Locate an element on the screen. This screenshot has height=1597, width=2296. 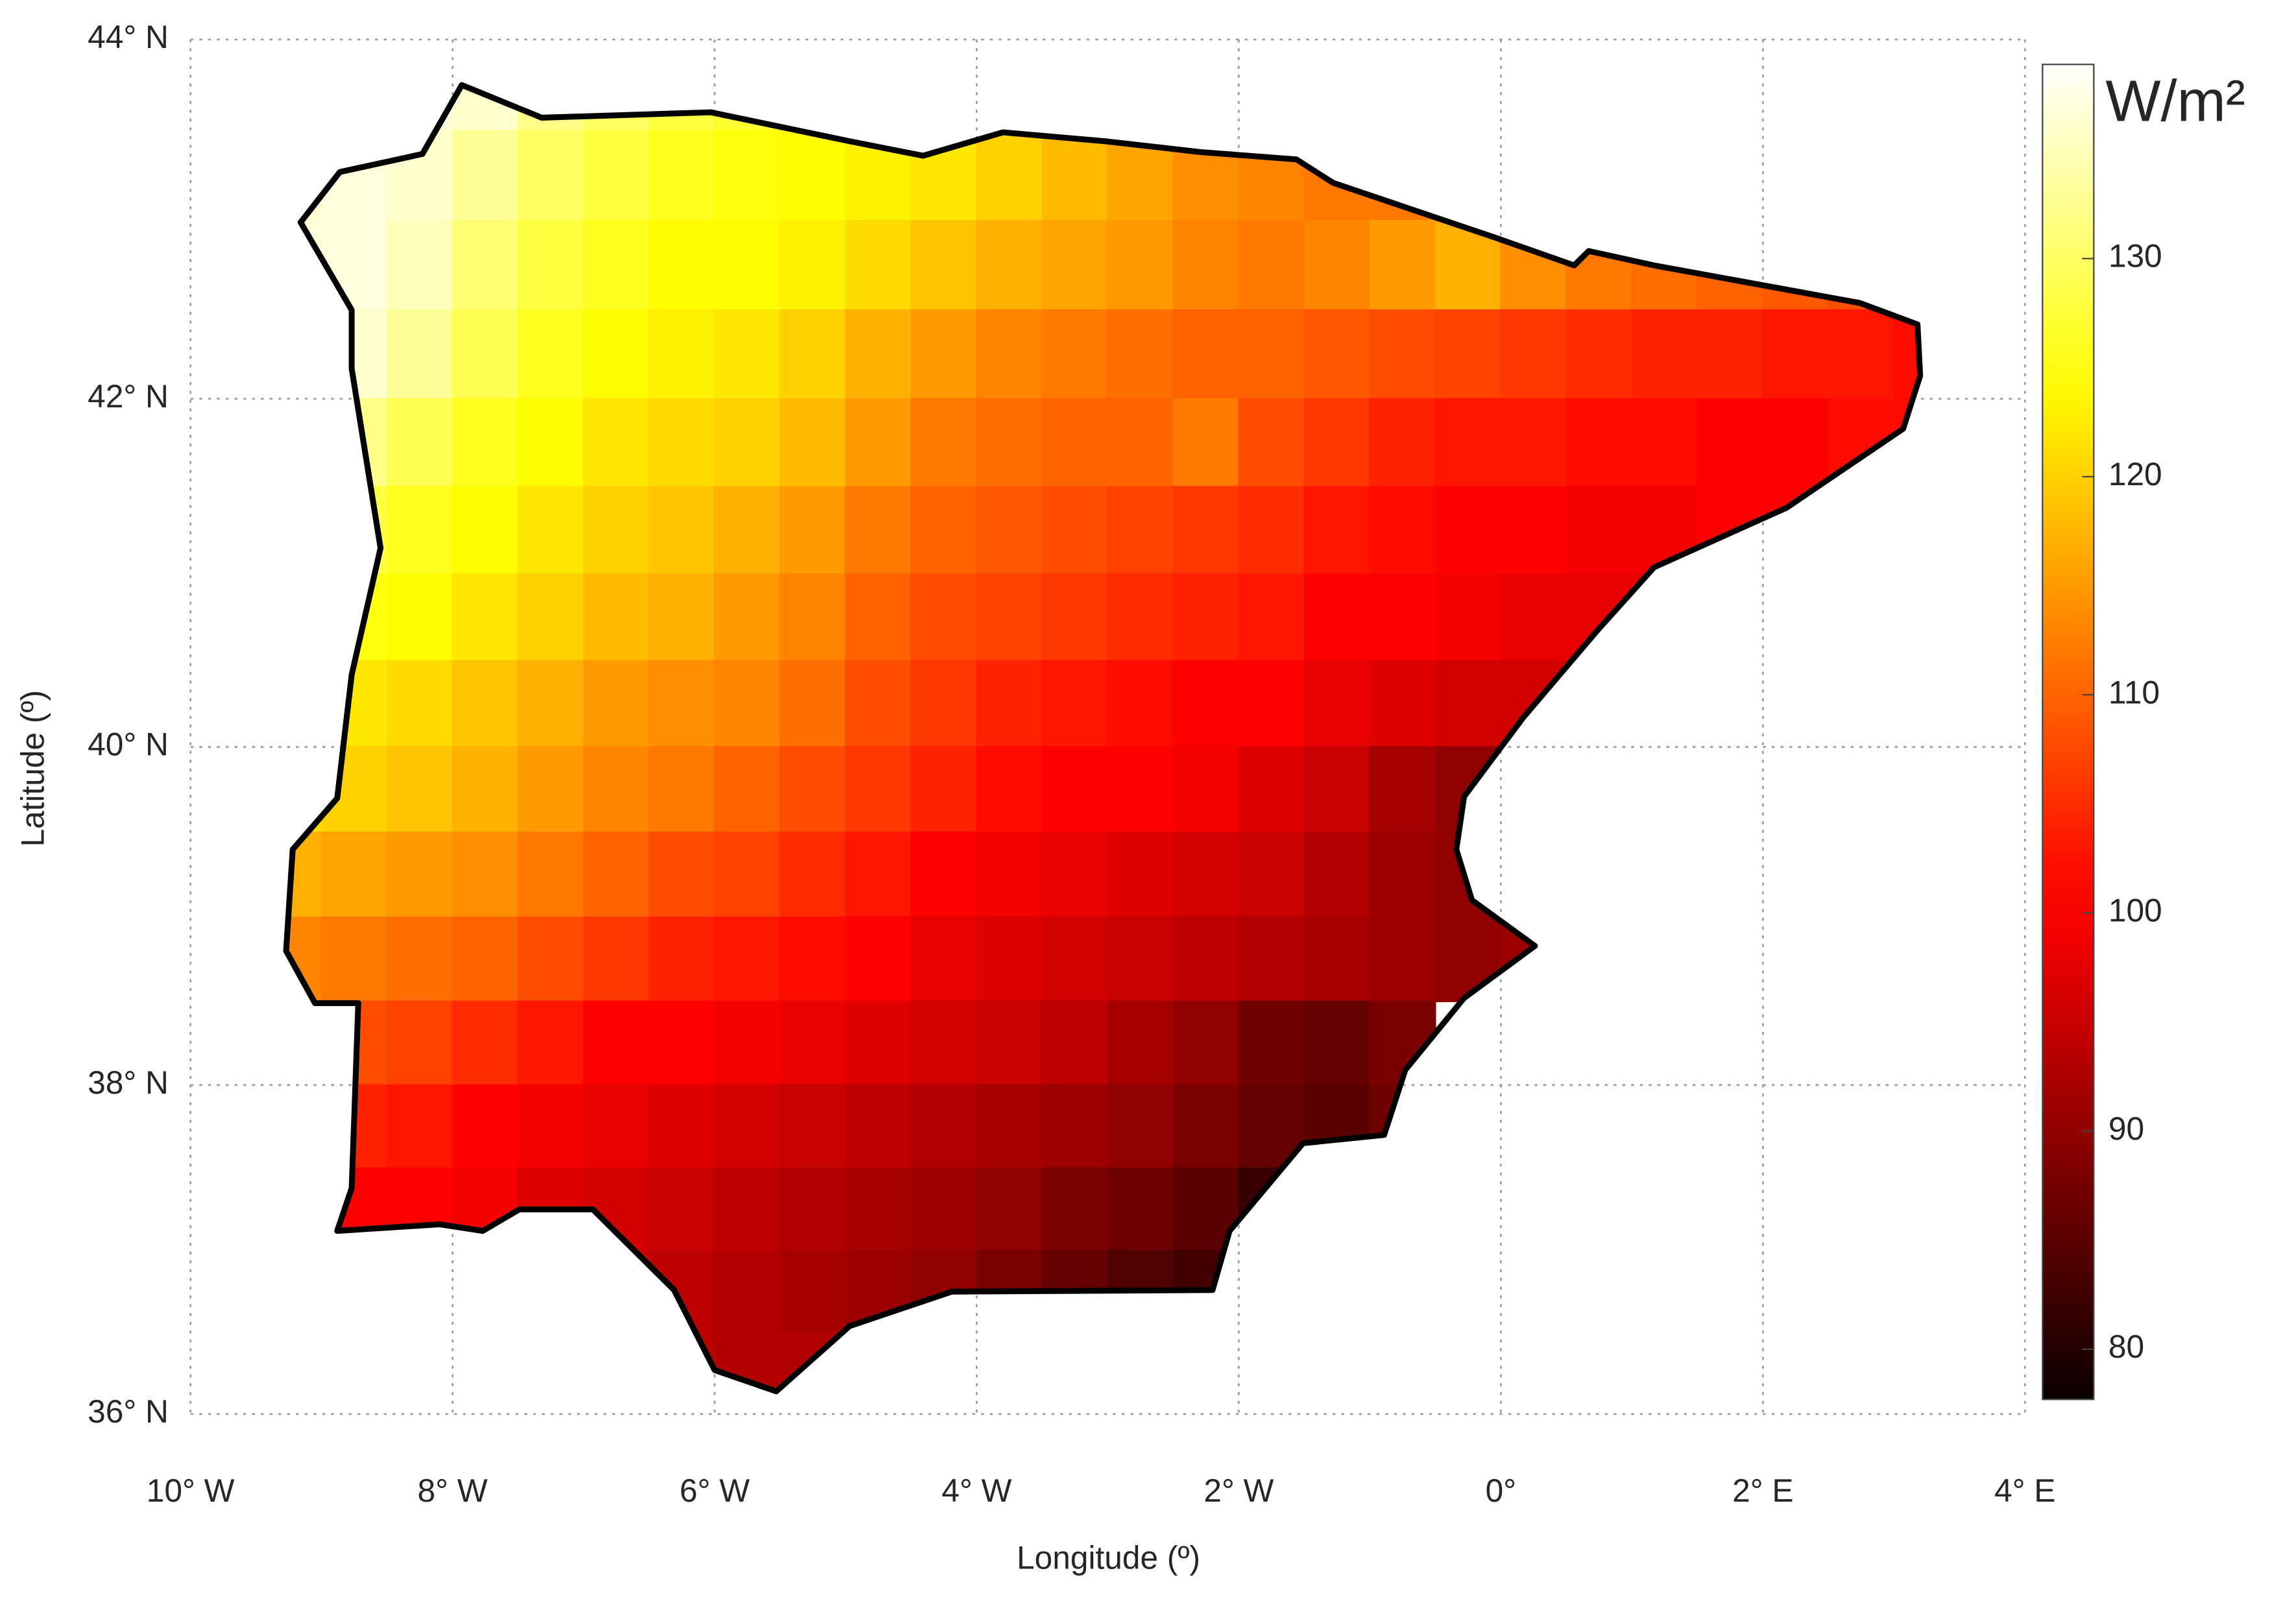
y-tick-label: 42° N is located at coordinates (128, 396).